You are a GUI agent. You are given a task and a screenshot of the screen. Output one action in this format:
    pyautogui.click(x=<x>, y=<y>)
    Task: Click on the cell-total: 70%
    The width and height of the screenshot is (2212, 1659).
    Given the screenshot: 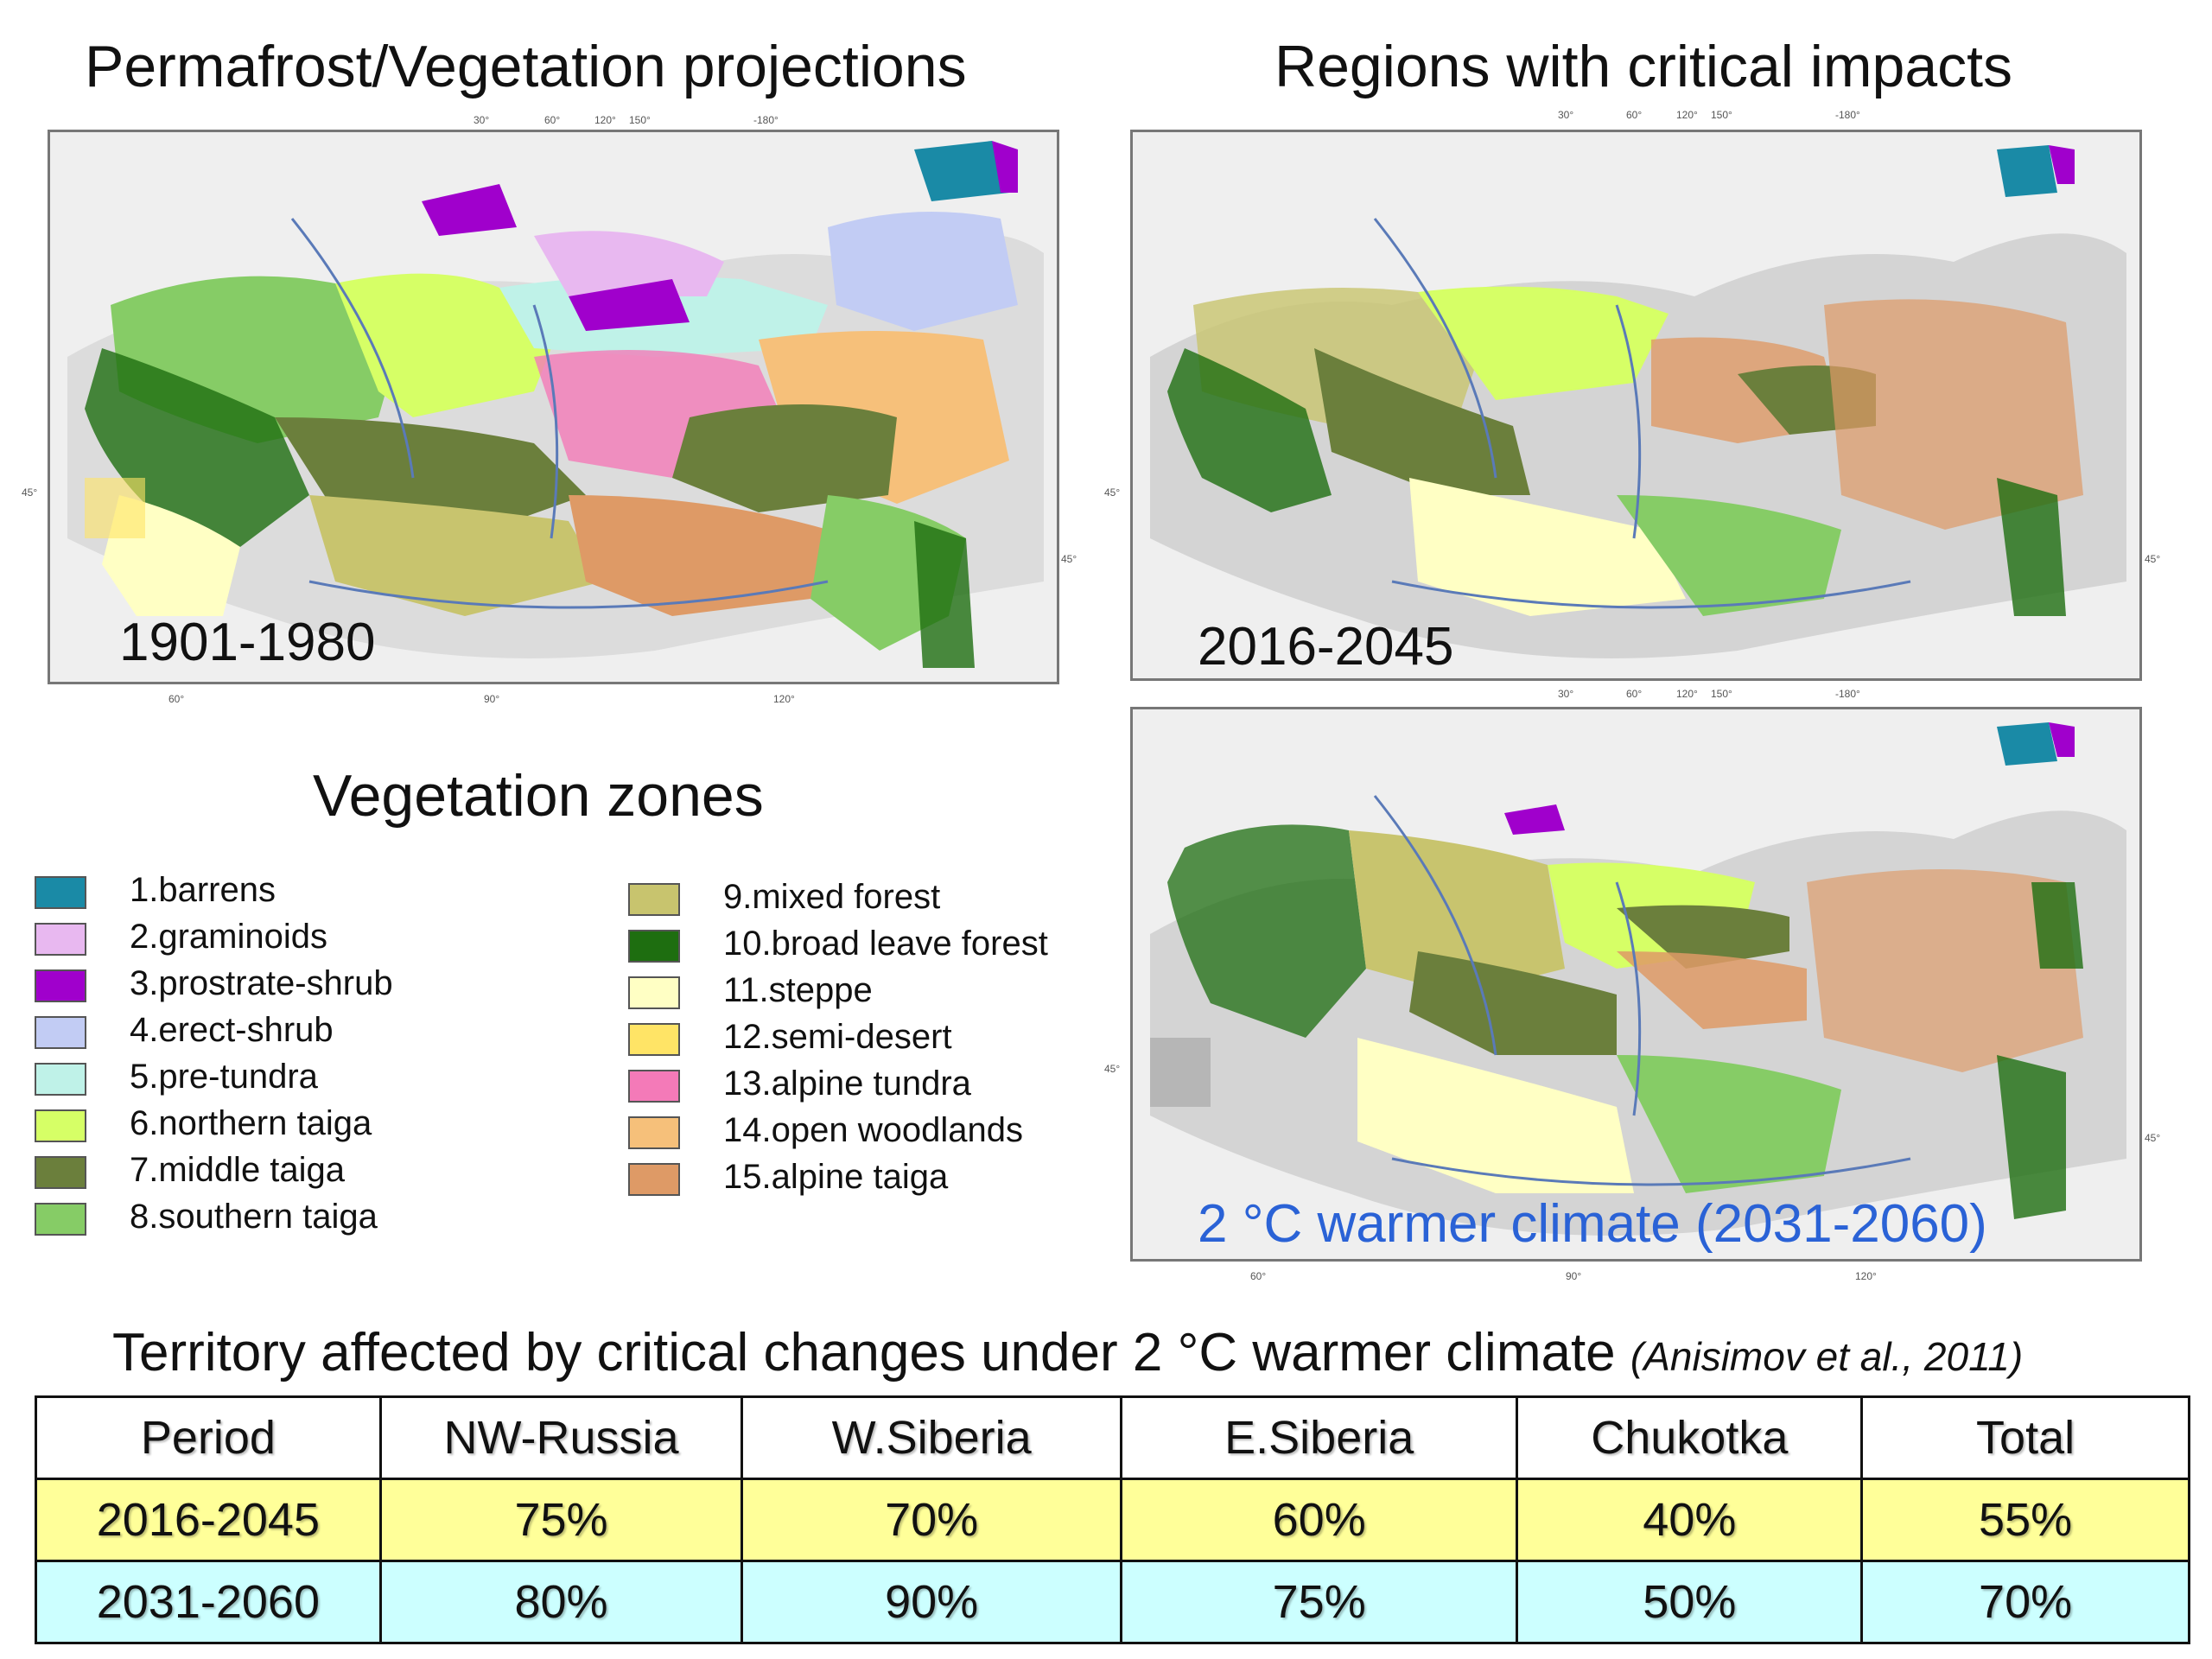 What is the action you would take?
    pyautogui.click(x=2025, y=1602)
    